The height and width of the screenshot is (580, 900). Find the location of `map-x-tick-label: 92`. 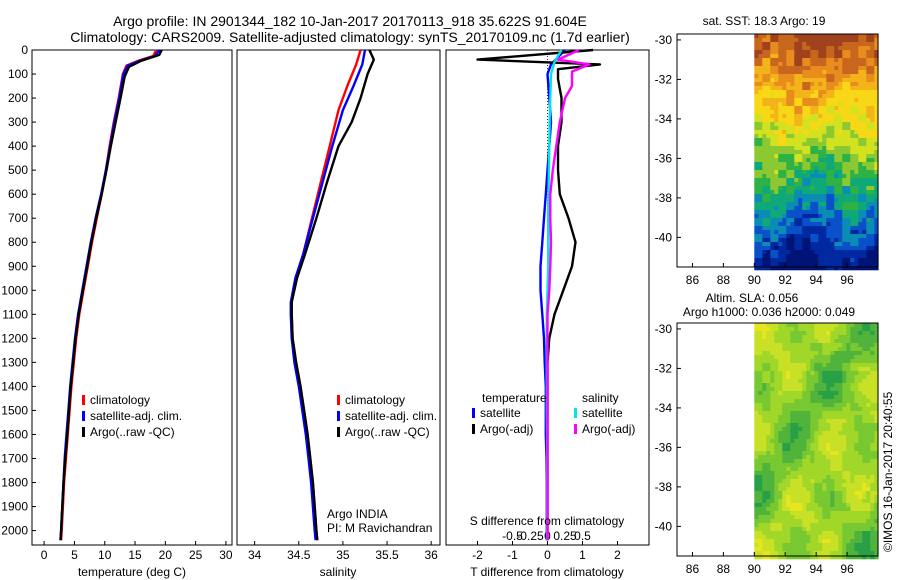

map-x-tick-label: 92 is located at coordinates (786, 569).